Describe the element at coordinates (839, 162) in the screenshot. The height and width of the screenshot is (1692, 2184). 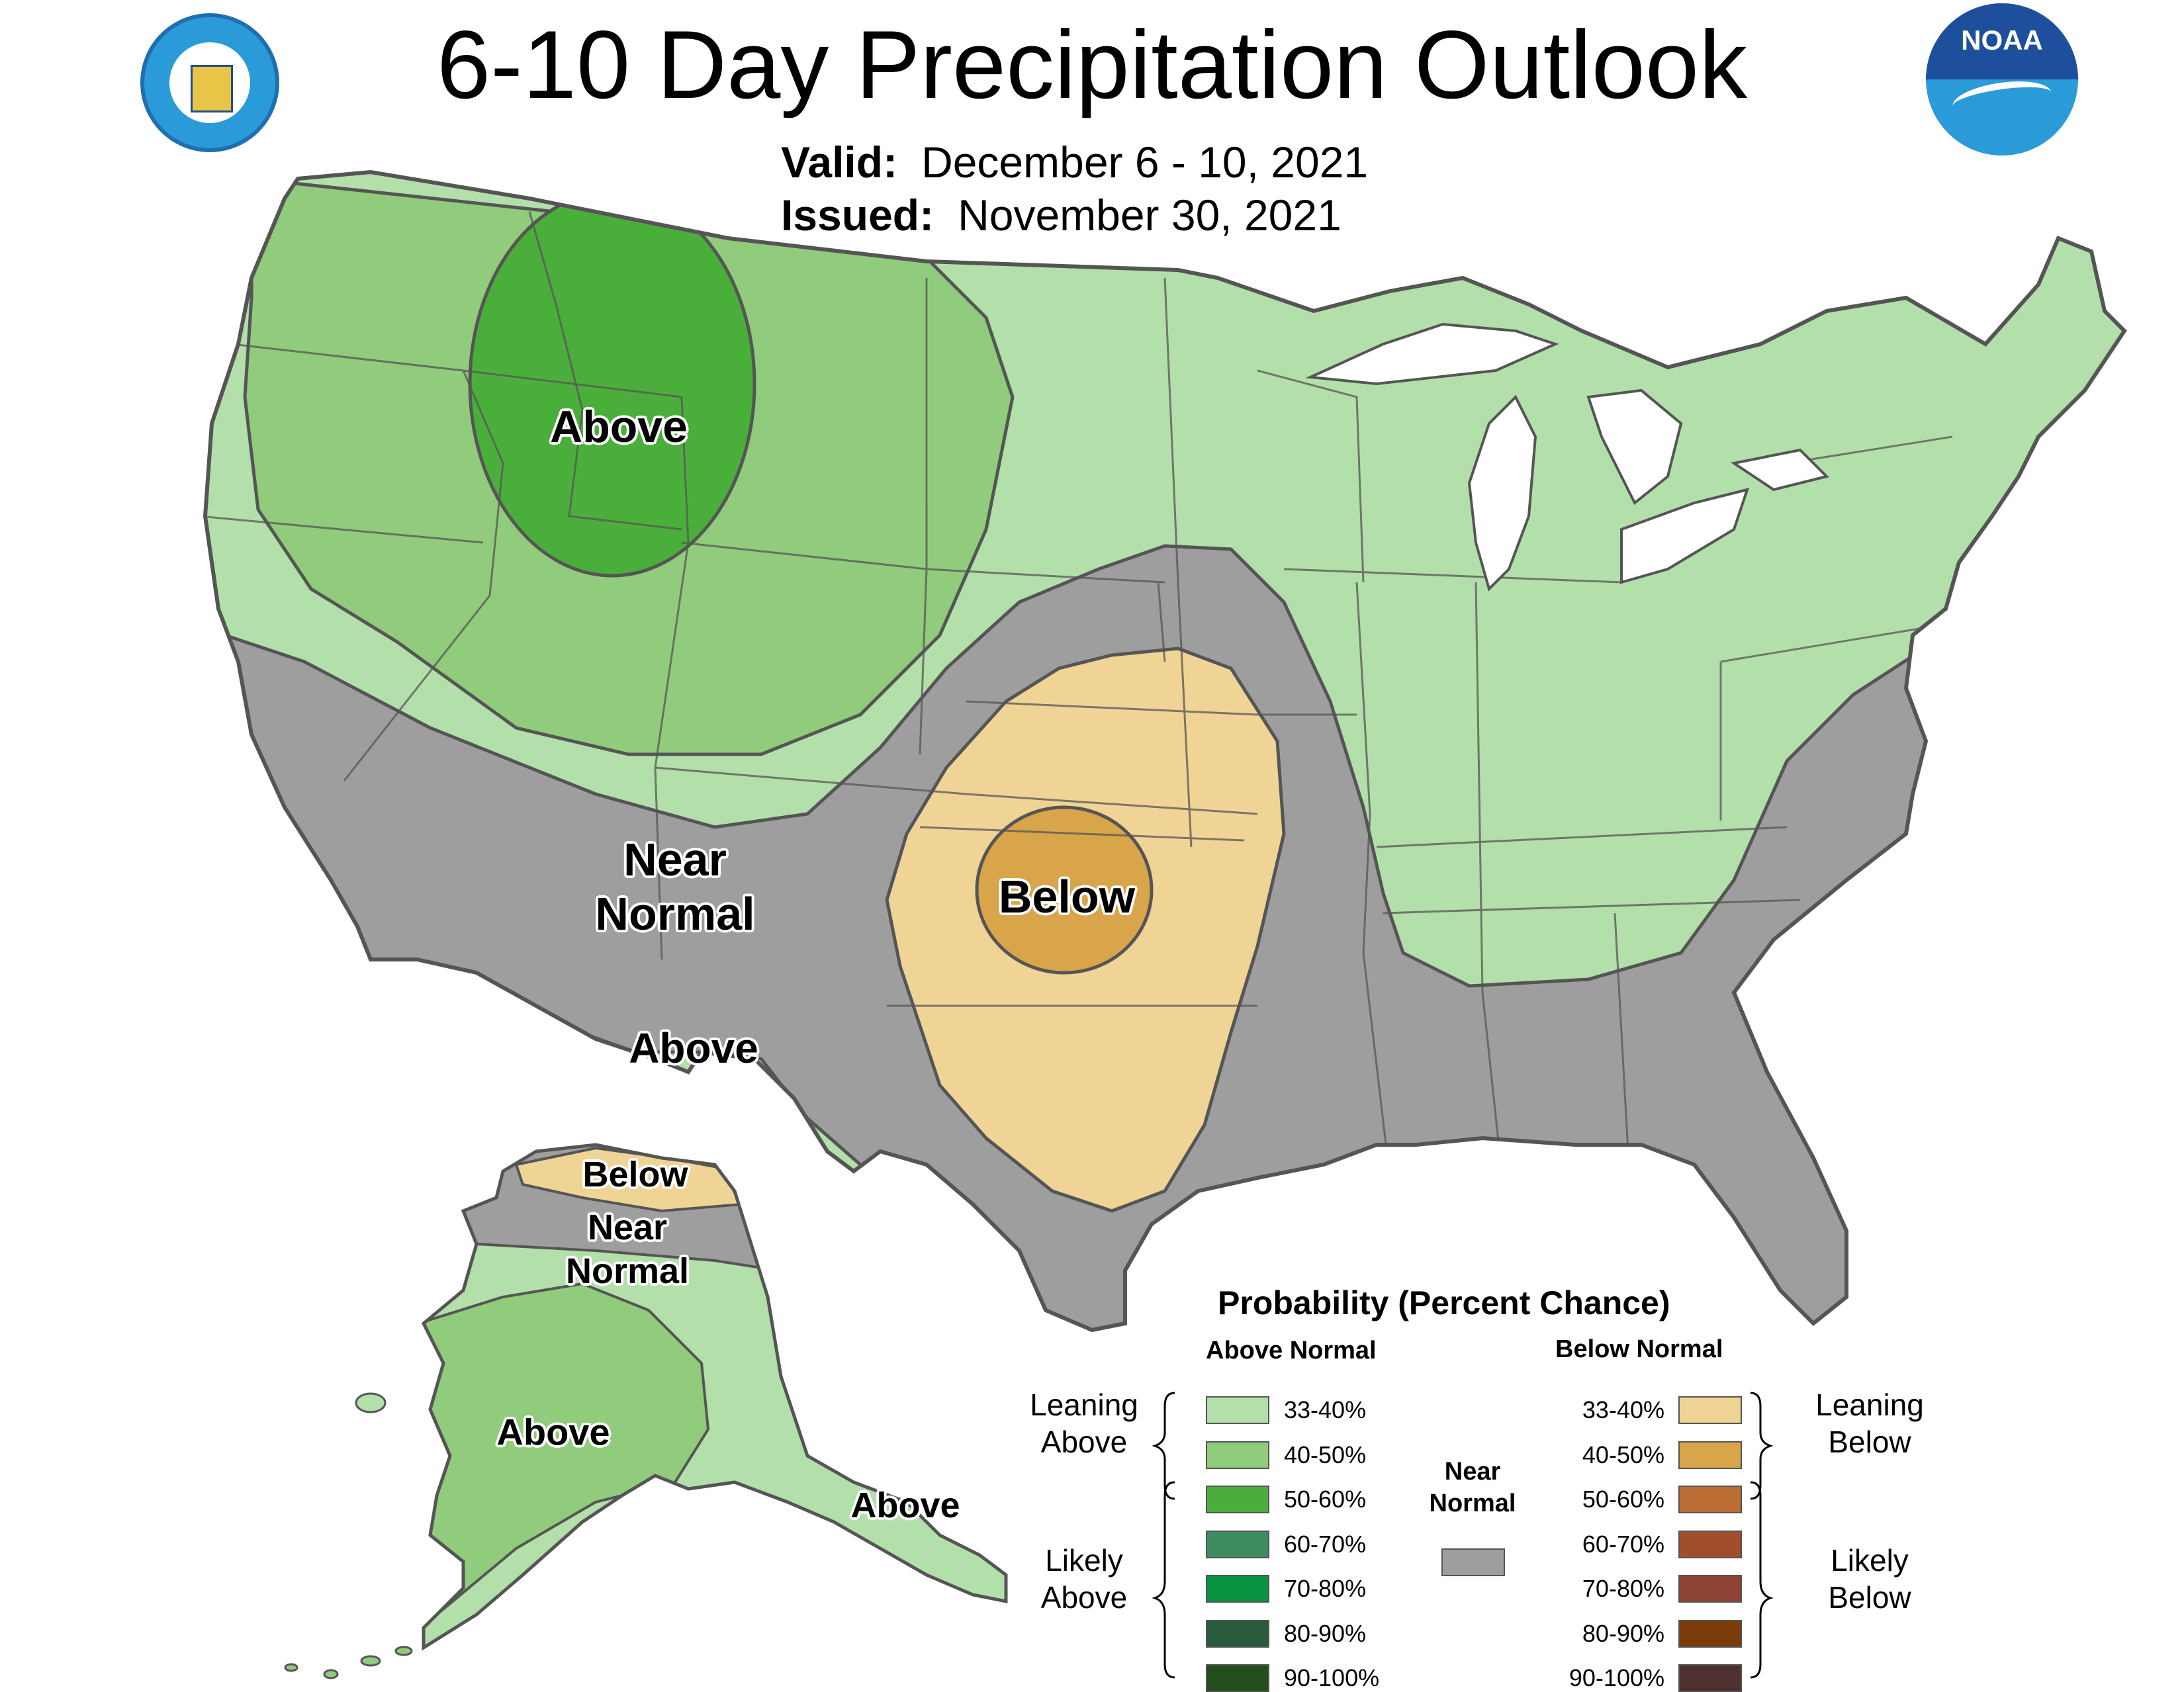
I see `valid-label: Valid:` at that location.